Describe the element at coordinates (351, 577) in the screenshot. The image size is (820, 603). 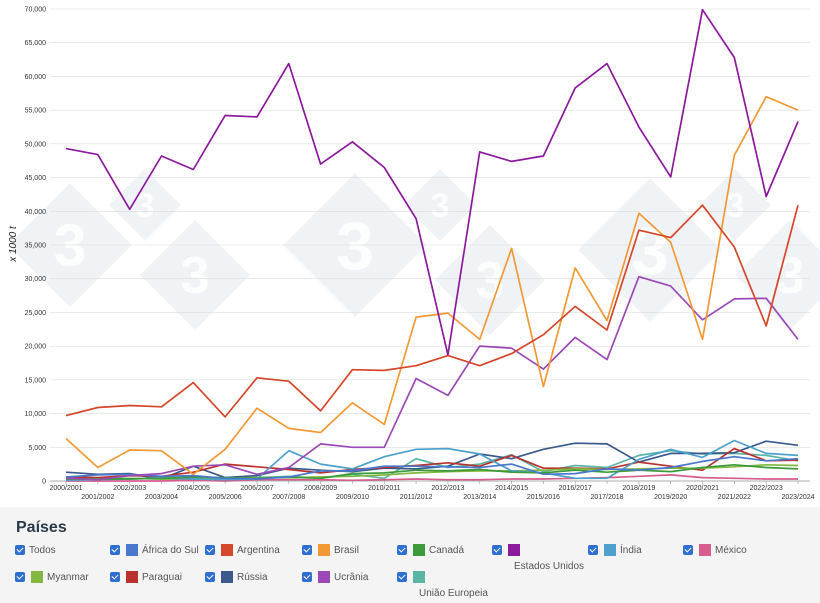
I see `legend-item-label: Ucrânia` at that location.